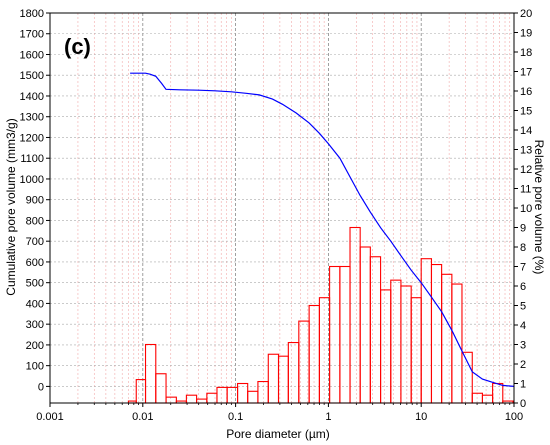 The image size is (550, 445). I want to click on right-tick-label: 17, so click(526, 73).